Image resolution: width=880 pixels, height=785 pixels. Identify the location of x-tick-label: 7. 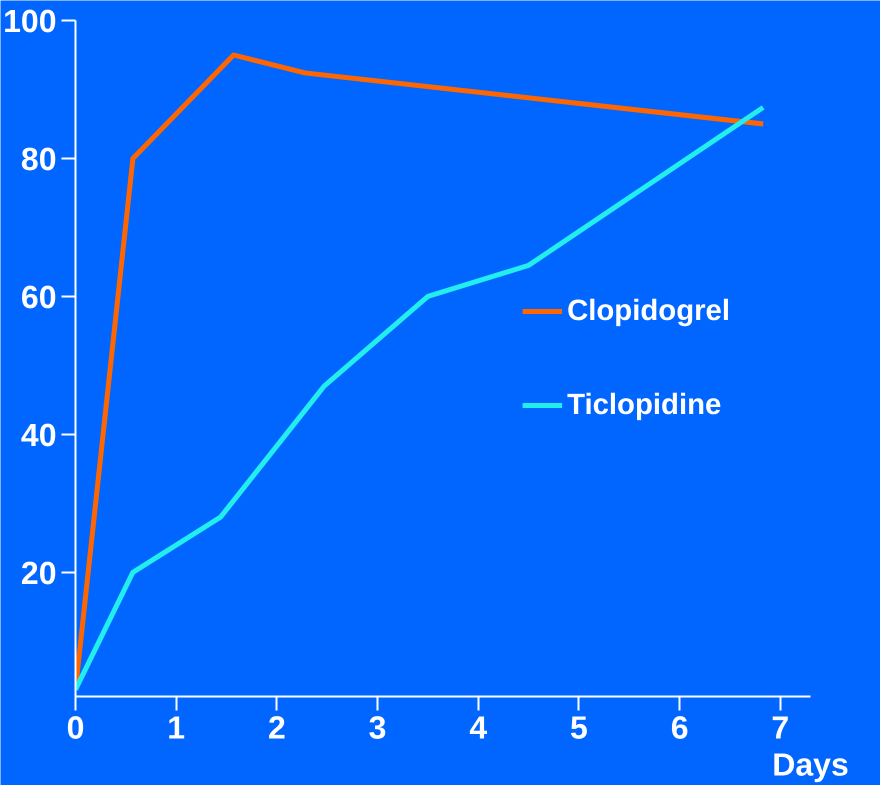
(780, 728).